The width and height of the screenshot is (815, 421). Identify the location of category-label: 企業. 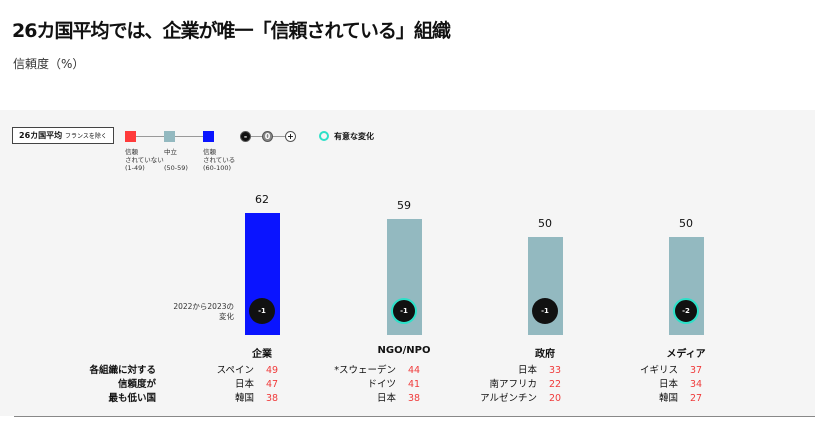
(262, 354).